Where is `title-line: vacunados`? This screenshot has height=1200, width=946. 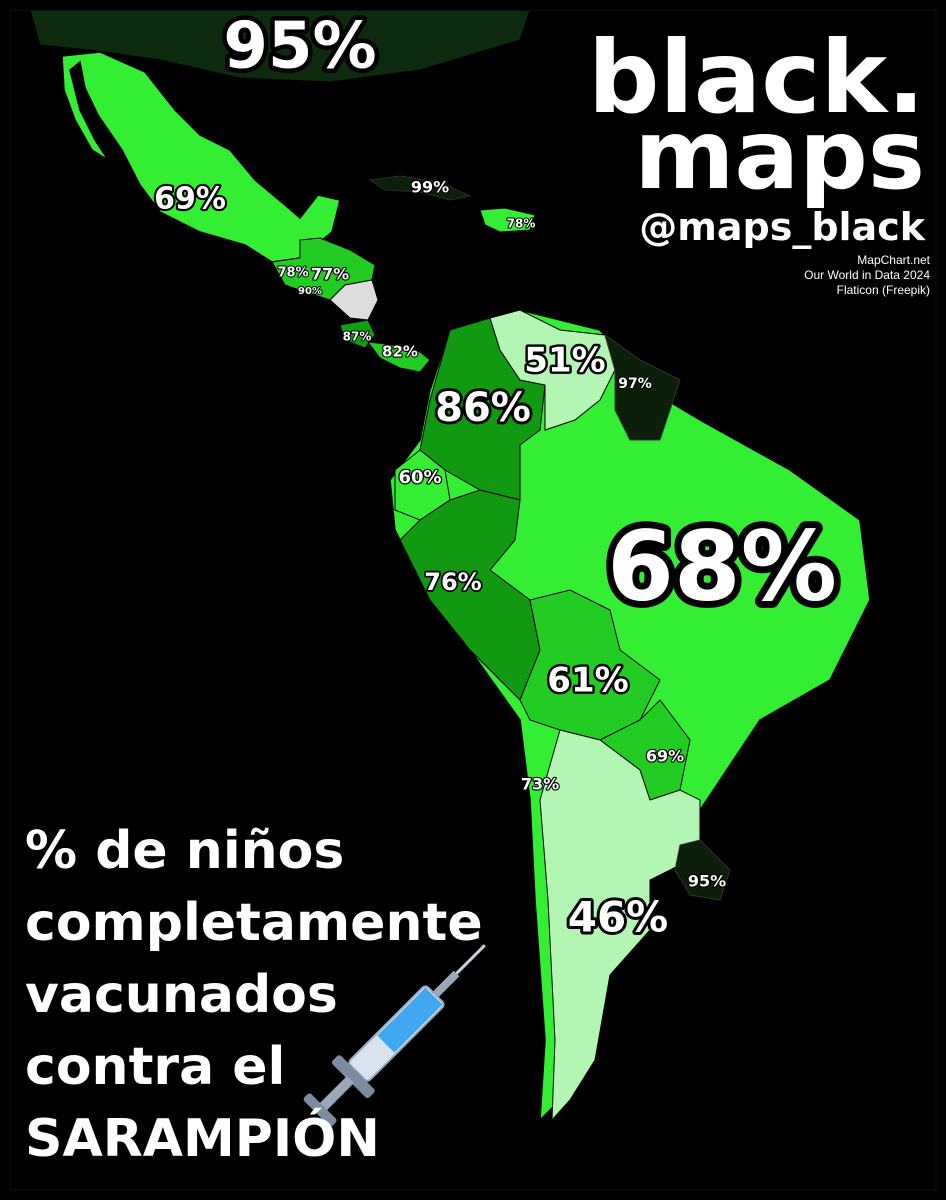
title-line: vacunados is located at coordinates (181, 995).